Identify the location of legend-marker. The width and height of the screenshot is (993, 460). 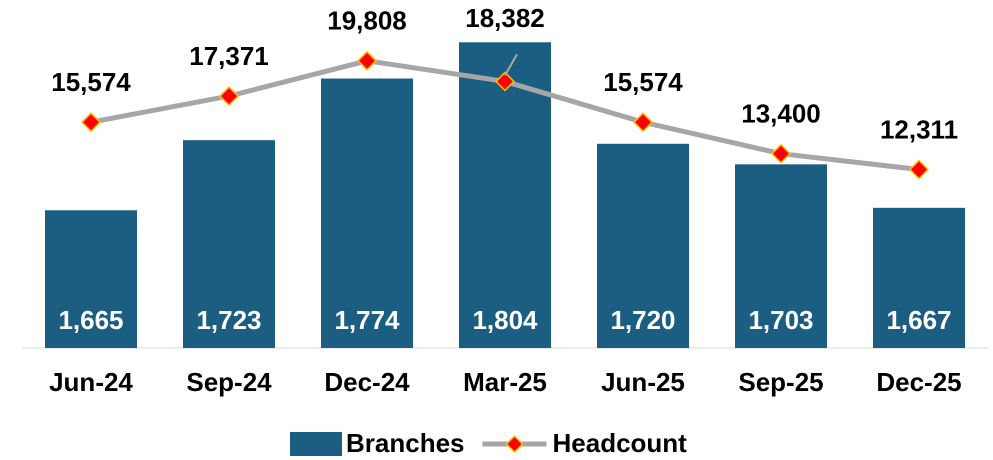
(514, 444).